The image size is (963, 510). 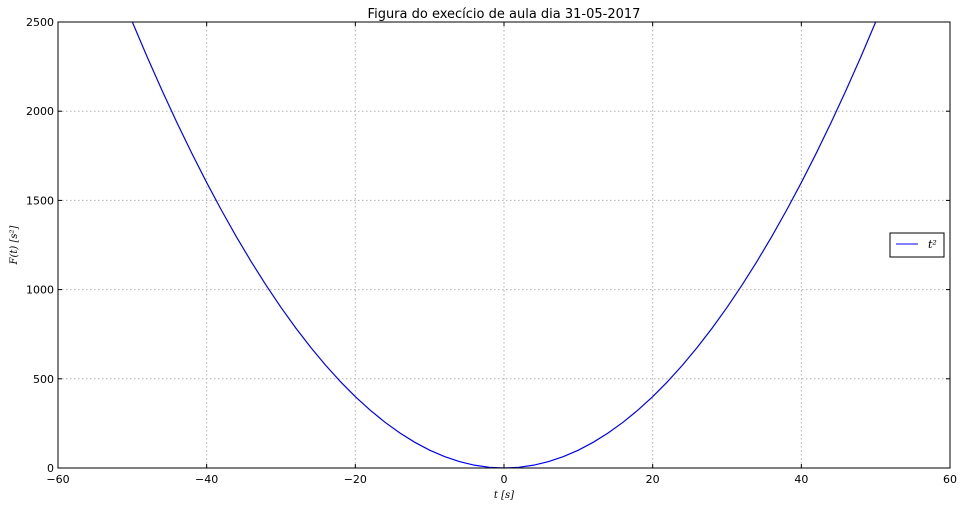 What do you see at coordinates (40, 200) in the screenshot?
I see `y-tick-label: 1500` at bounding box center [40, 200].